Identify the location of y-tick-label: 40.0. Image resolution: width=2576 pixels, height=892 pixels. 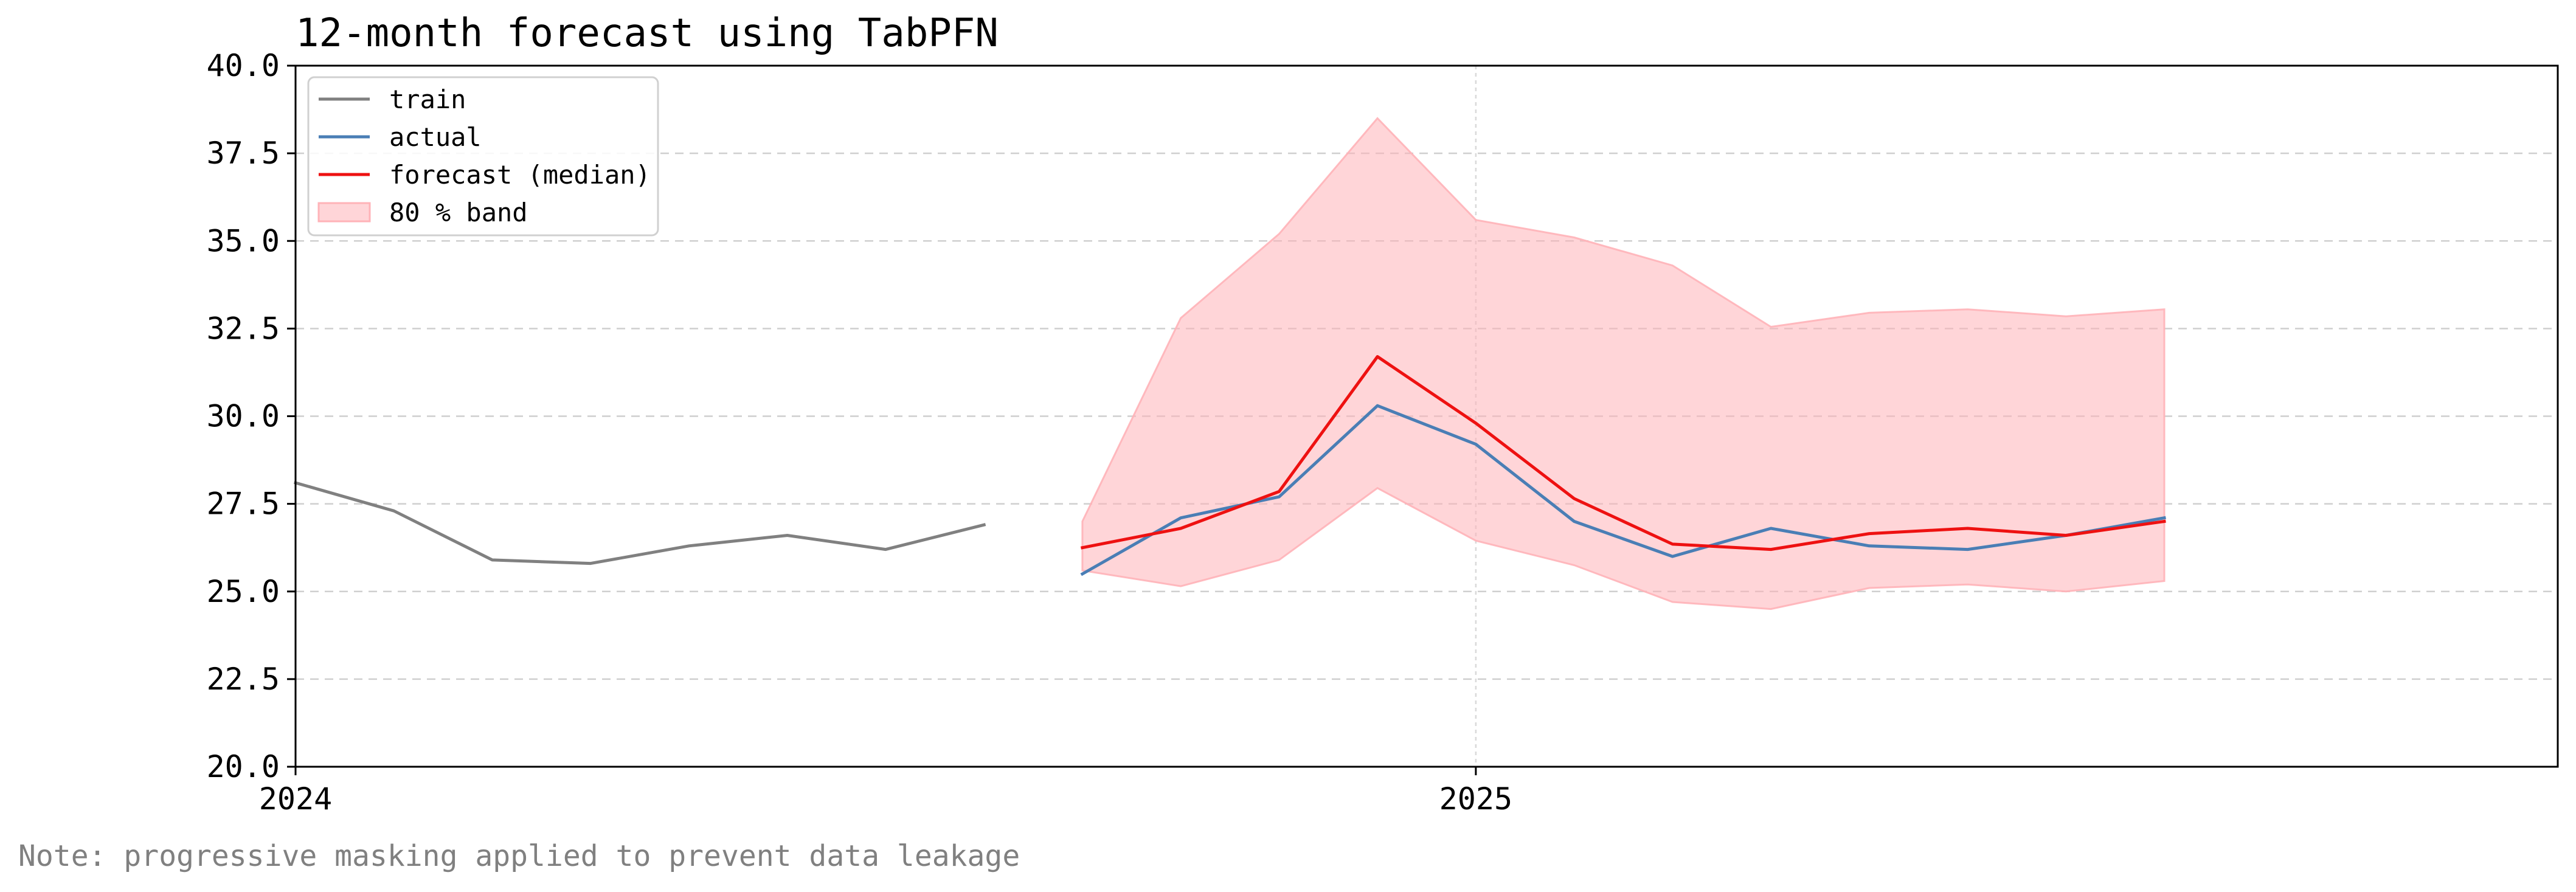
(243, 65).